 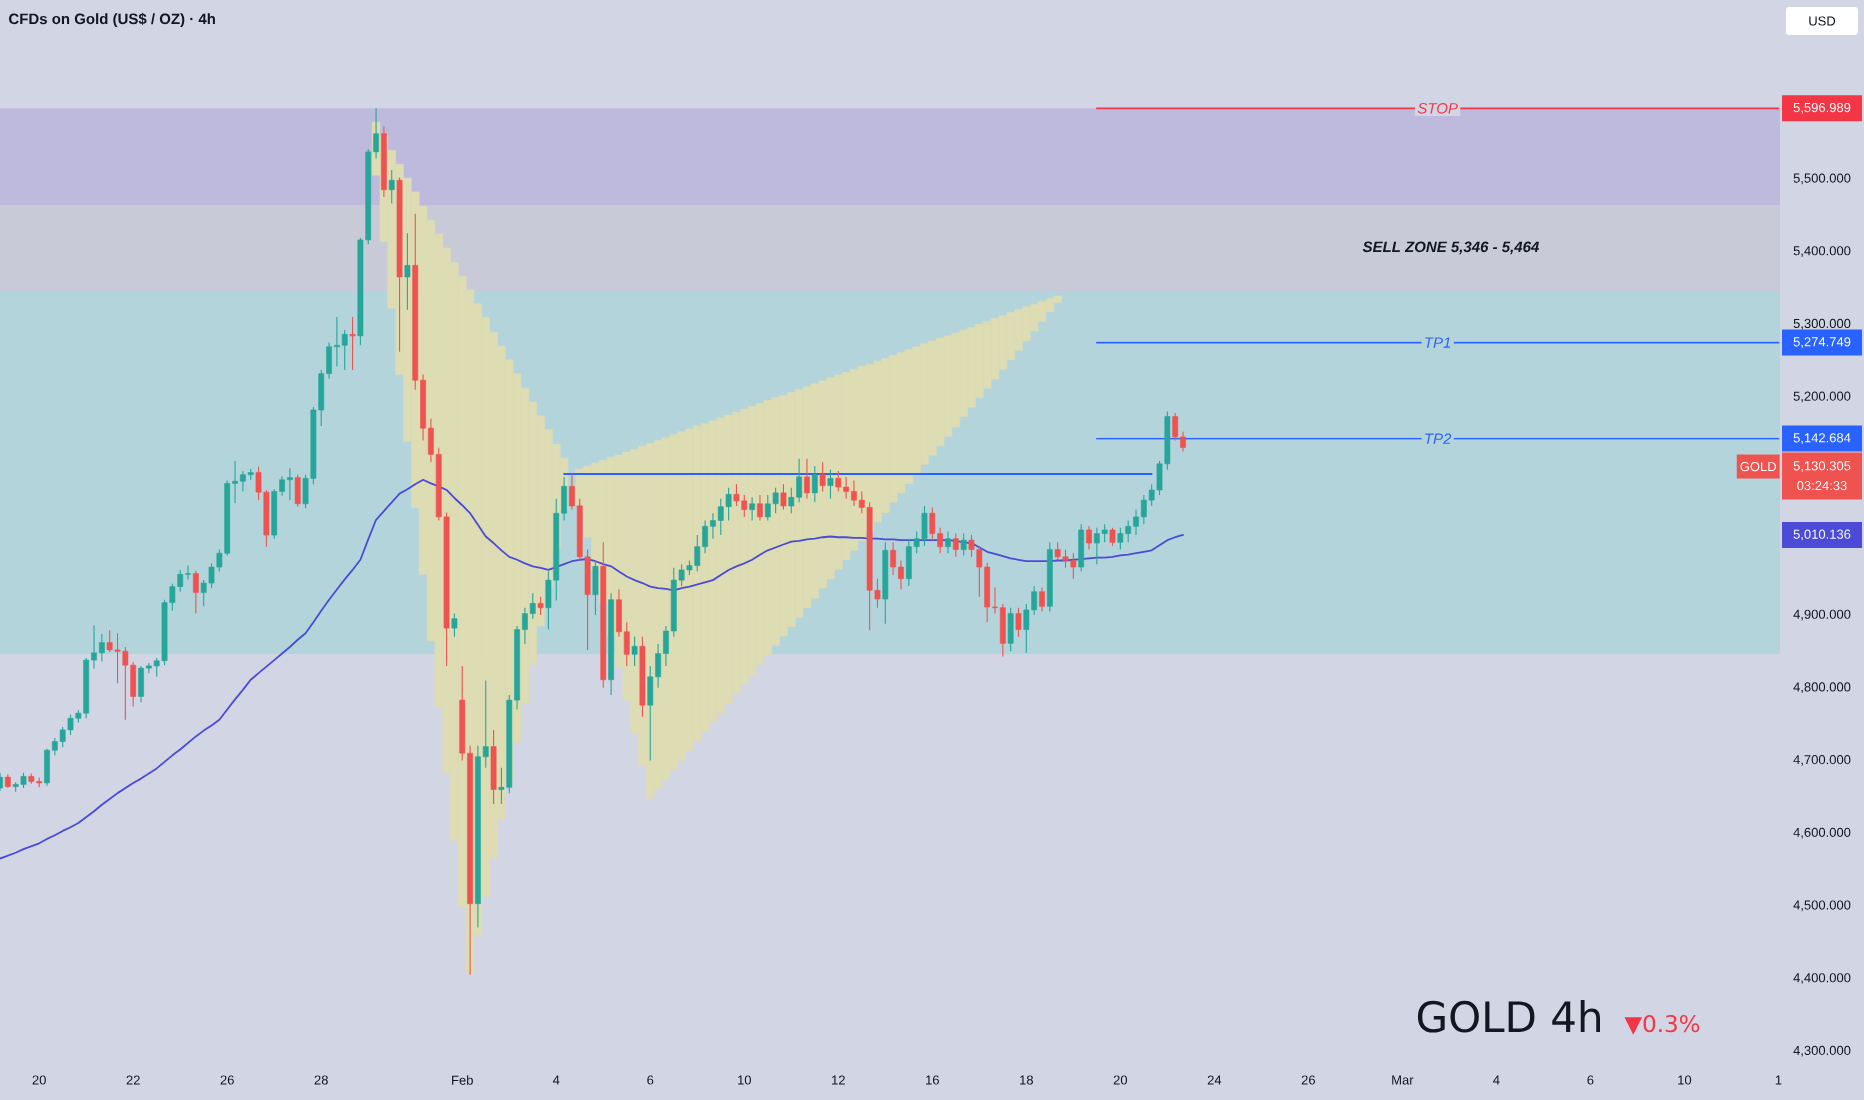 I want to click on annotation: GOLD 4h, so click(x=1508, y=1016).